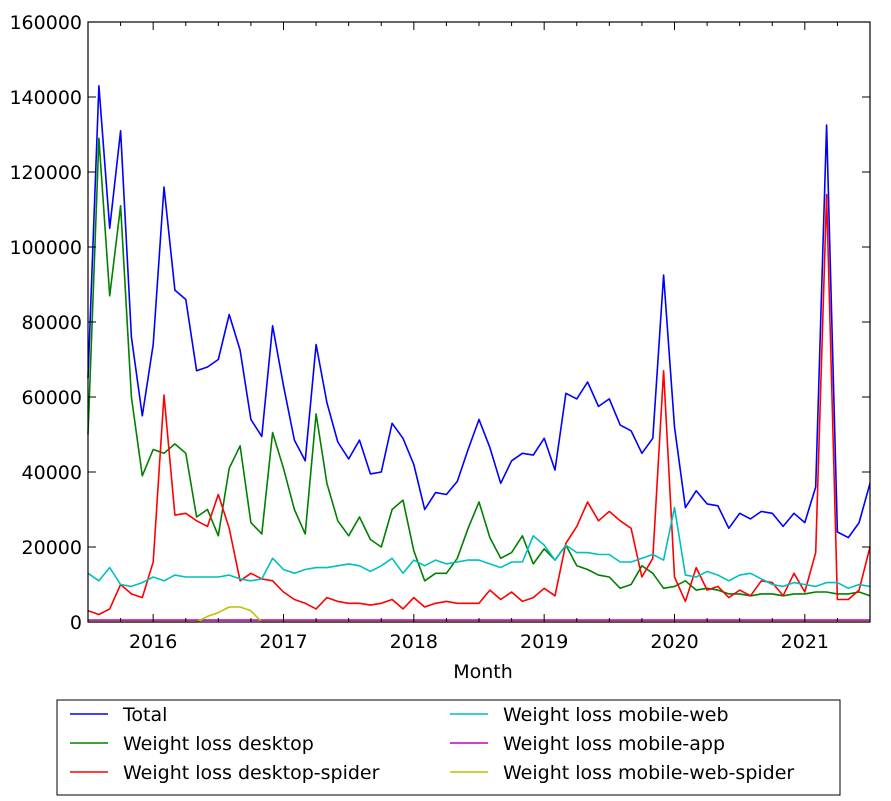 The width and height of the screenshot is (891, 801). Describe the element at coordinates (45, 248) in the screenshot. I see `y-tick-label: 100000` at that location.